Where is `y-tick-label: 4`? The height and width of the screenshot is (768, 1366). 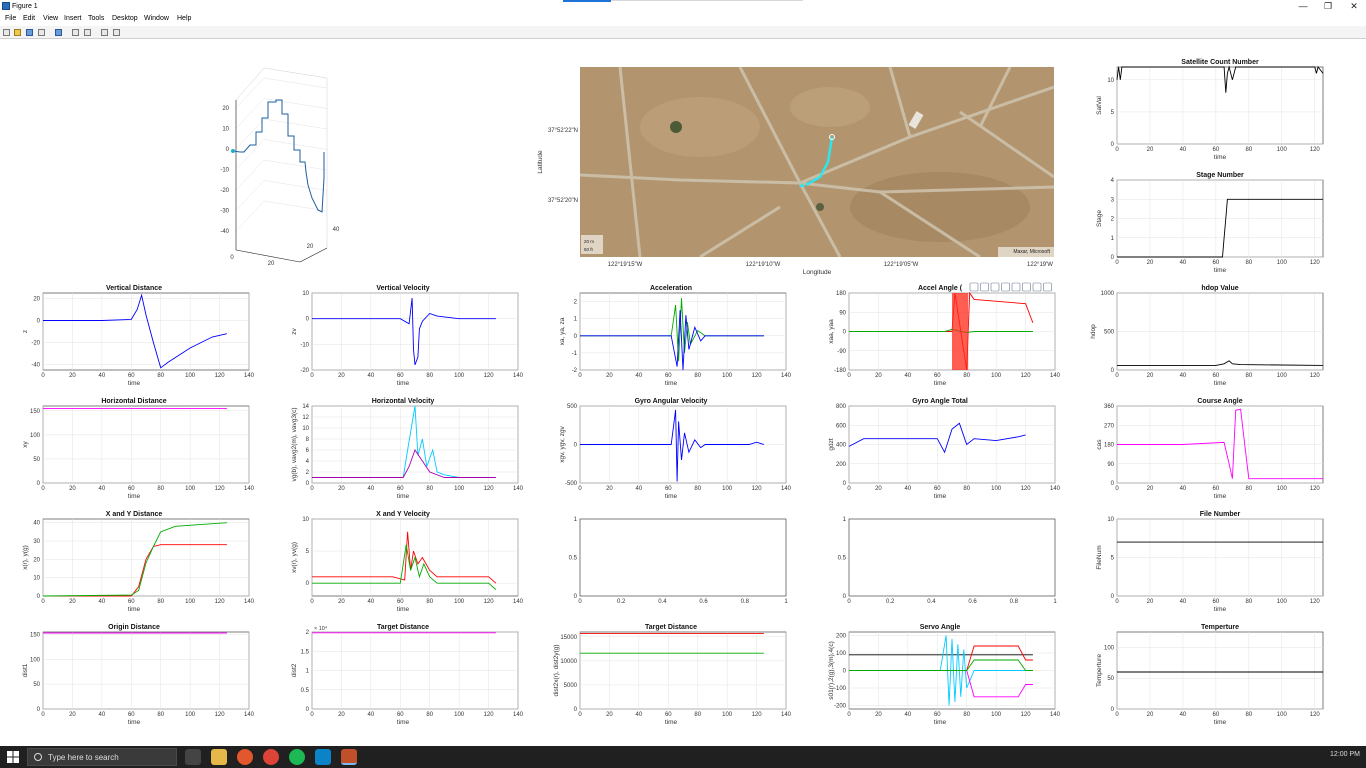
y-tick-label: 4 is located at coordinates (1113, 181).